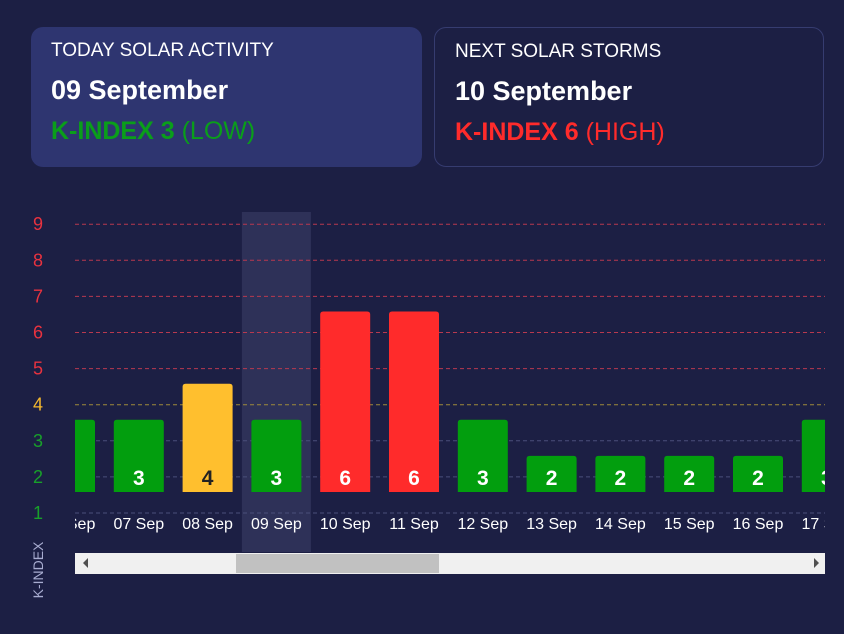 This screenshot has height=634, width=844. Describe the element at coordinates (38, 333) in the screenshot. I see `y-tick-label: 6` at that location.